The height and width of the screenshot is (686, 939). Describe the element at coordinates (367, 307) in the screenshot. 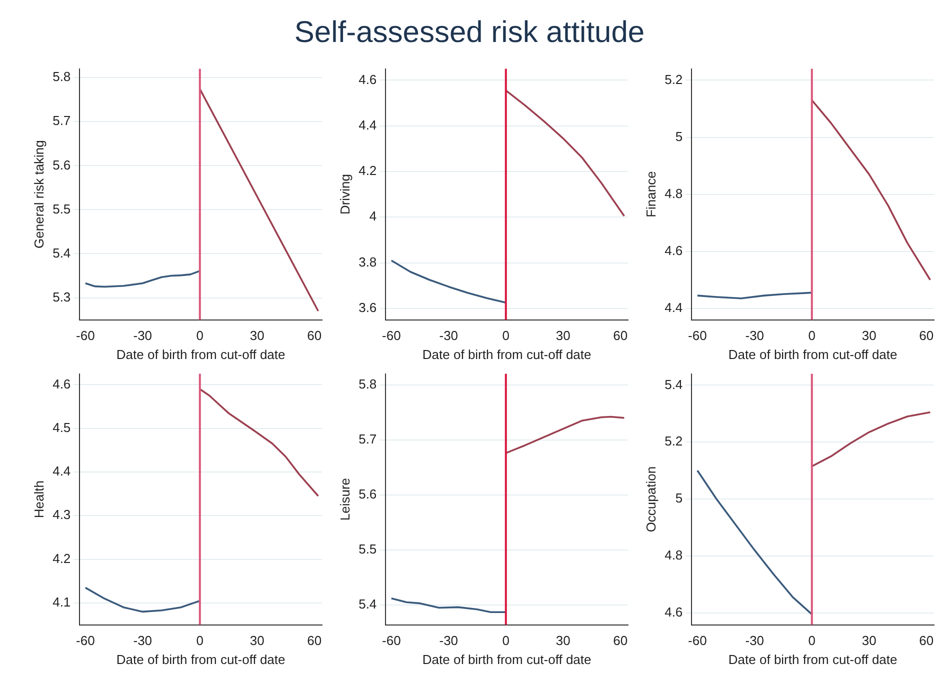

I see `y-tick-label: 3.6` at that location.